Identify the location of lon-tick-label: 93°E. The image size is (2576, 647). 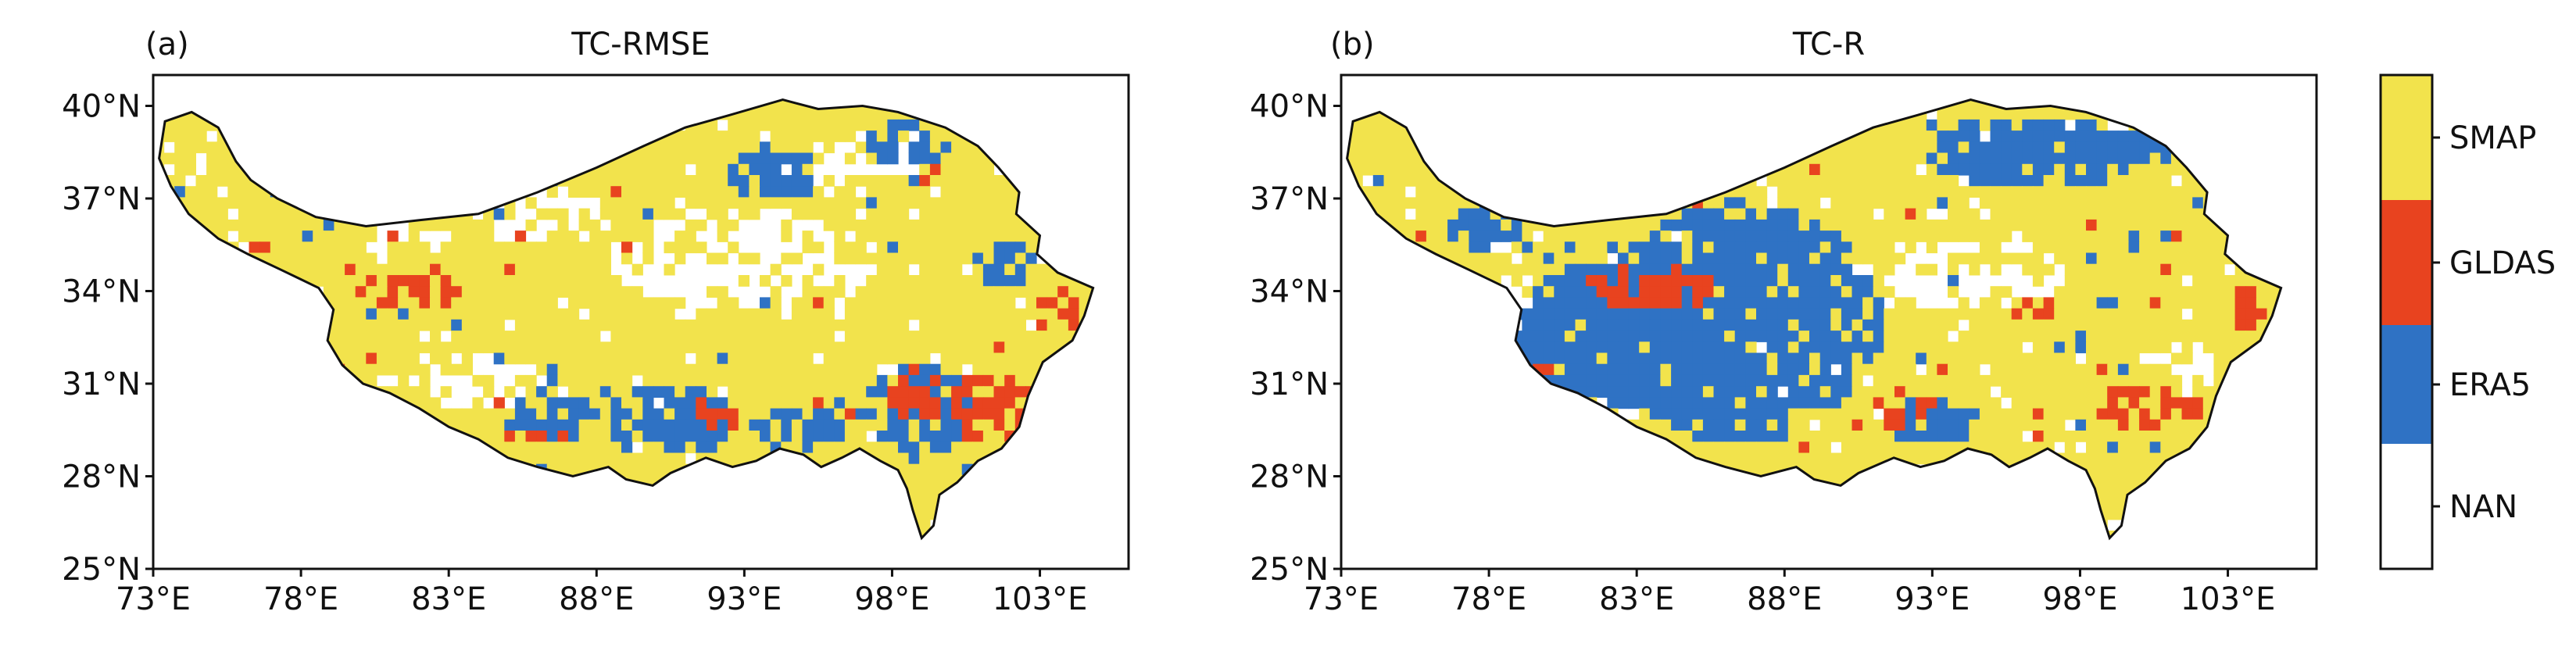
(744, 599).